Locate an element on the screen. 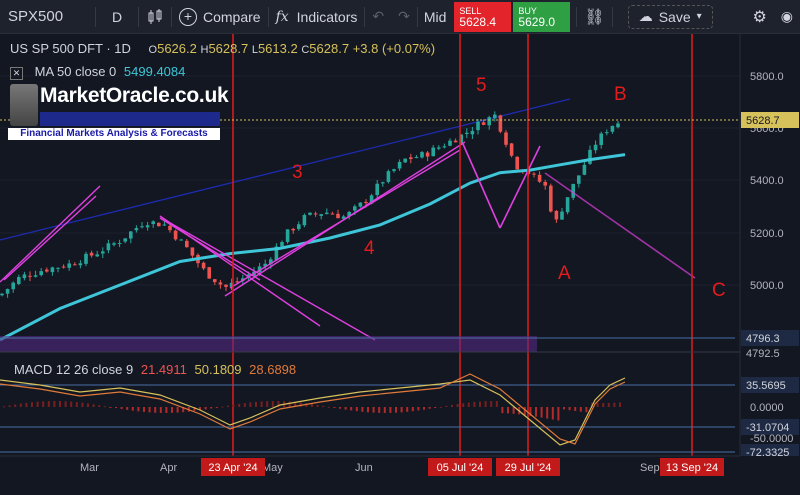  camera-icon: ◉ is located at coordinates (786, 16).